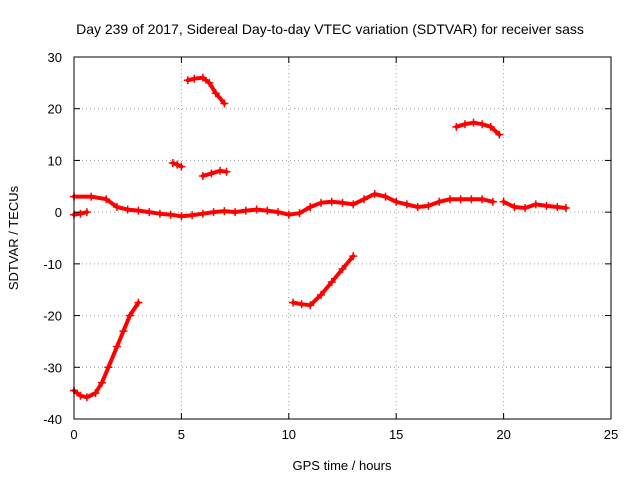 This screenshot has width=640, height=480. Describe the element at coordinates (181, 434) in the screenshot. I see `x-tick-label: 5` at that location.